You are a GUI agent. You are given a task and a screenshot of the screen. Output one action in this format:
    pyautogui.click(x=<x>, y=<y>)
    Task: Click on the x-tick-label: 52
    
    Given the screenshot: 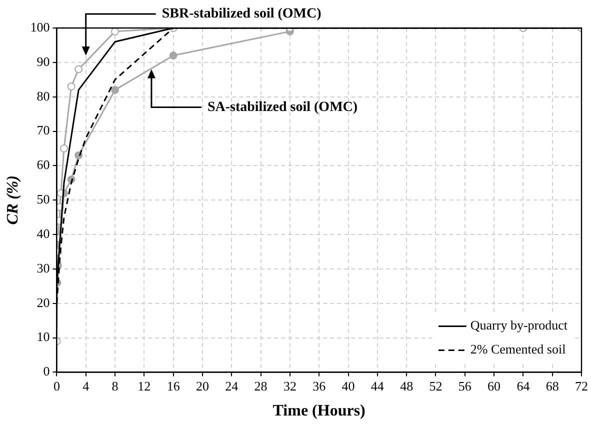 What is the action you would take?
    pyautogui.click(x=435, y=386)
    